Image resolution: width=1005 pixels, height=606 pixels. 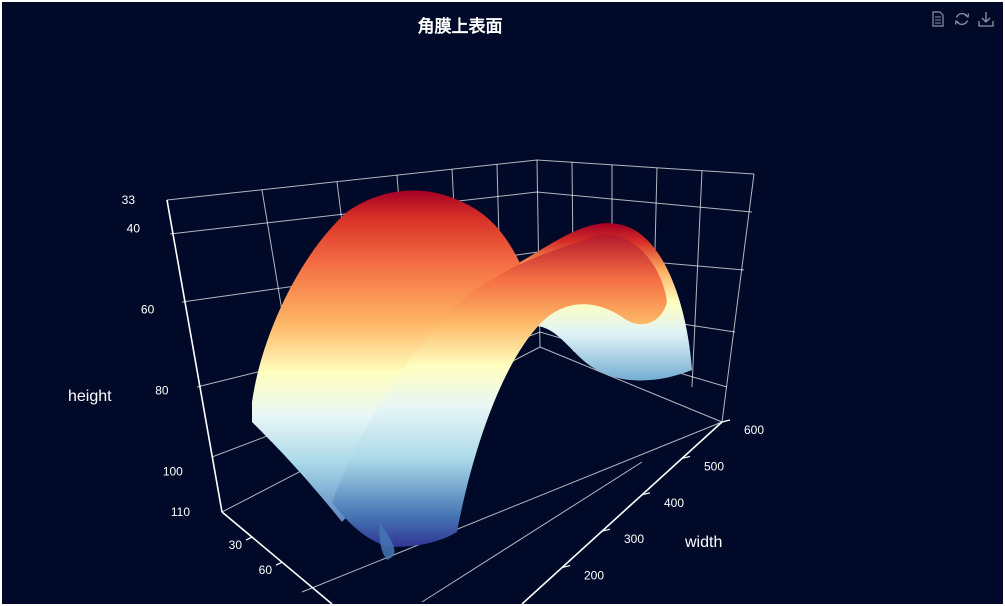 What do you see at coordinates (645, 167) in the screenshot?
I see `back-wall-top-right` at bounding box center [645, 167].